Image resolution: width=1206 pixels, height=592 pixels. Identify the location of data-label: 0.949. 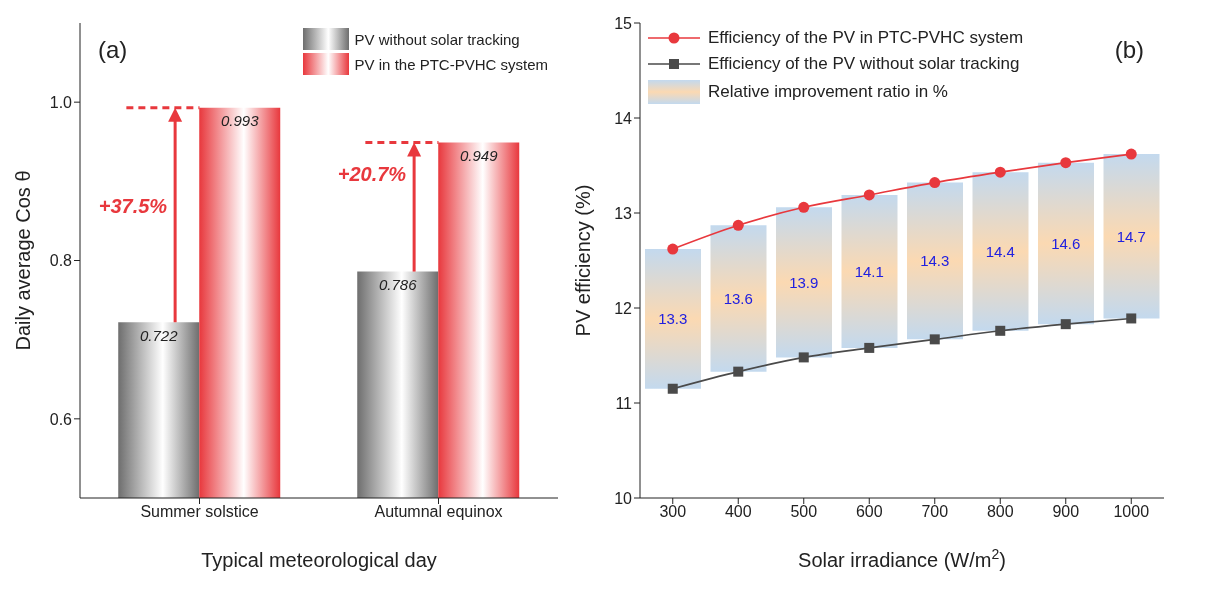
(479, 156).